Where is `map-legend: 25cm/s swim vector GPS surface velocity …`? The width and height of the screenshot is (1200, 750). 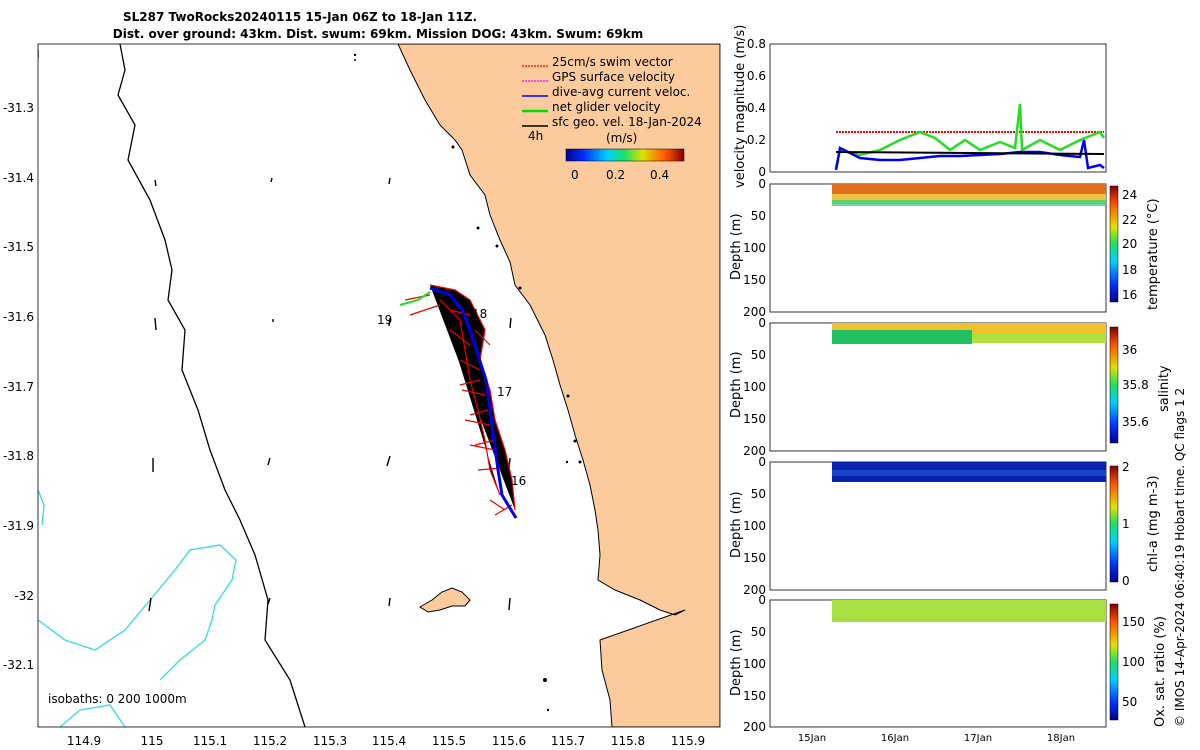
map-legend: 25cm/s swim vector GPS surface velocity … is located at coordinates (612, 118).